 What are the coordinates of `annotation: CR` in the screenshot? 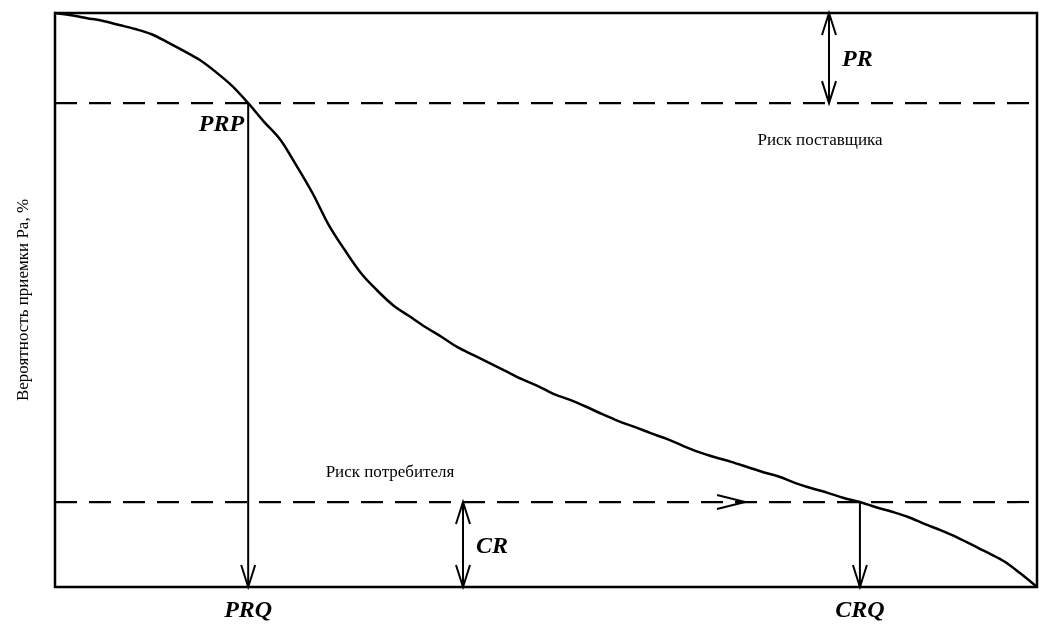 It's located at (492, 544).